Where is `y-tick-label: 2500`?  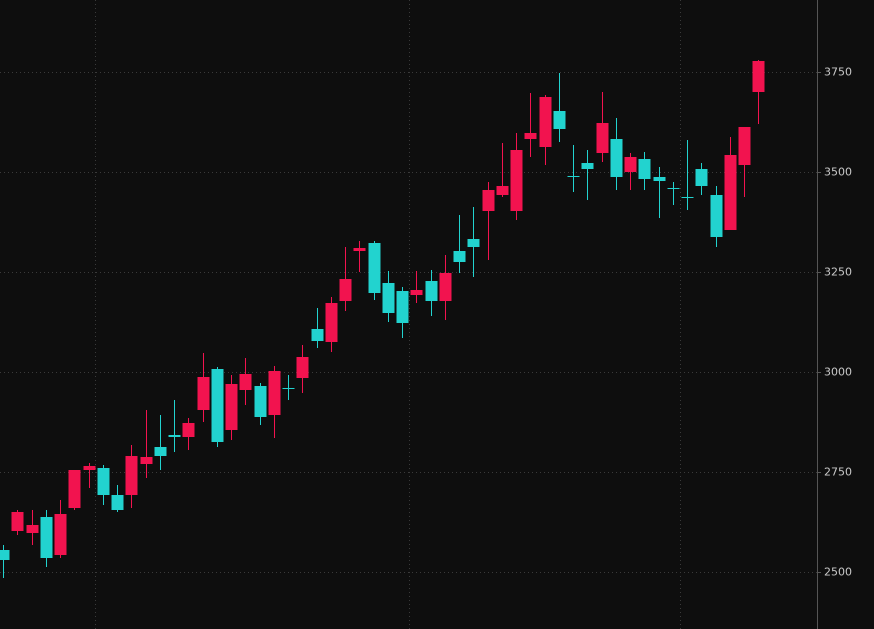 y-tick-label: 2500 is located at coordinates (838, 572).